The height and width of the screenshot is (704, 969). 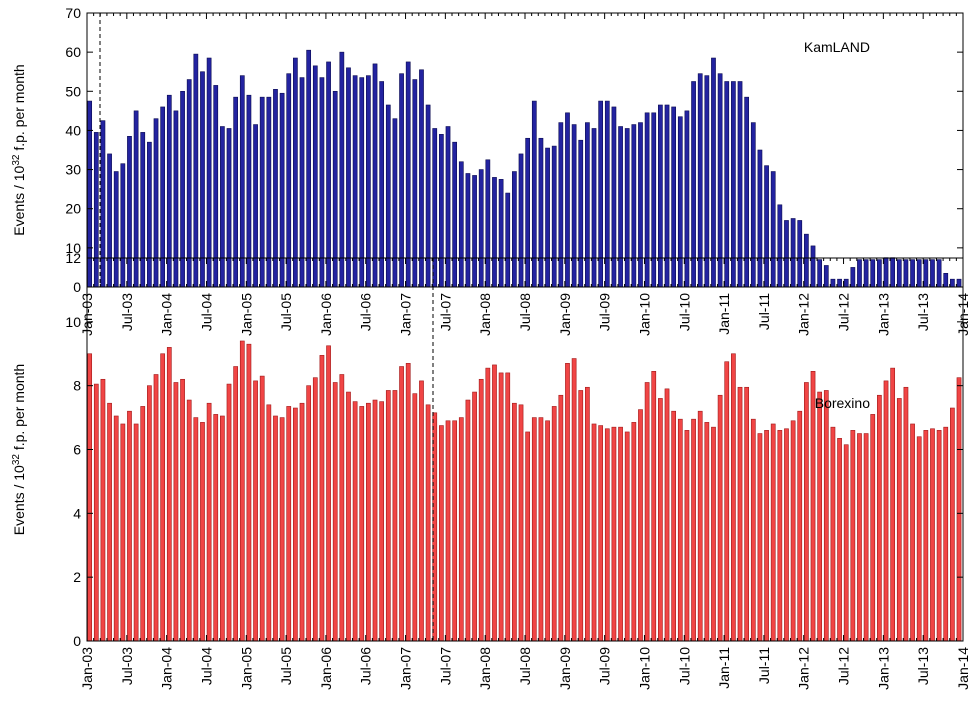 I want to click on x-tick-label: Jul-07, so click(x=445, y=312).